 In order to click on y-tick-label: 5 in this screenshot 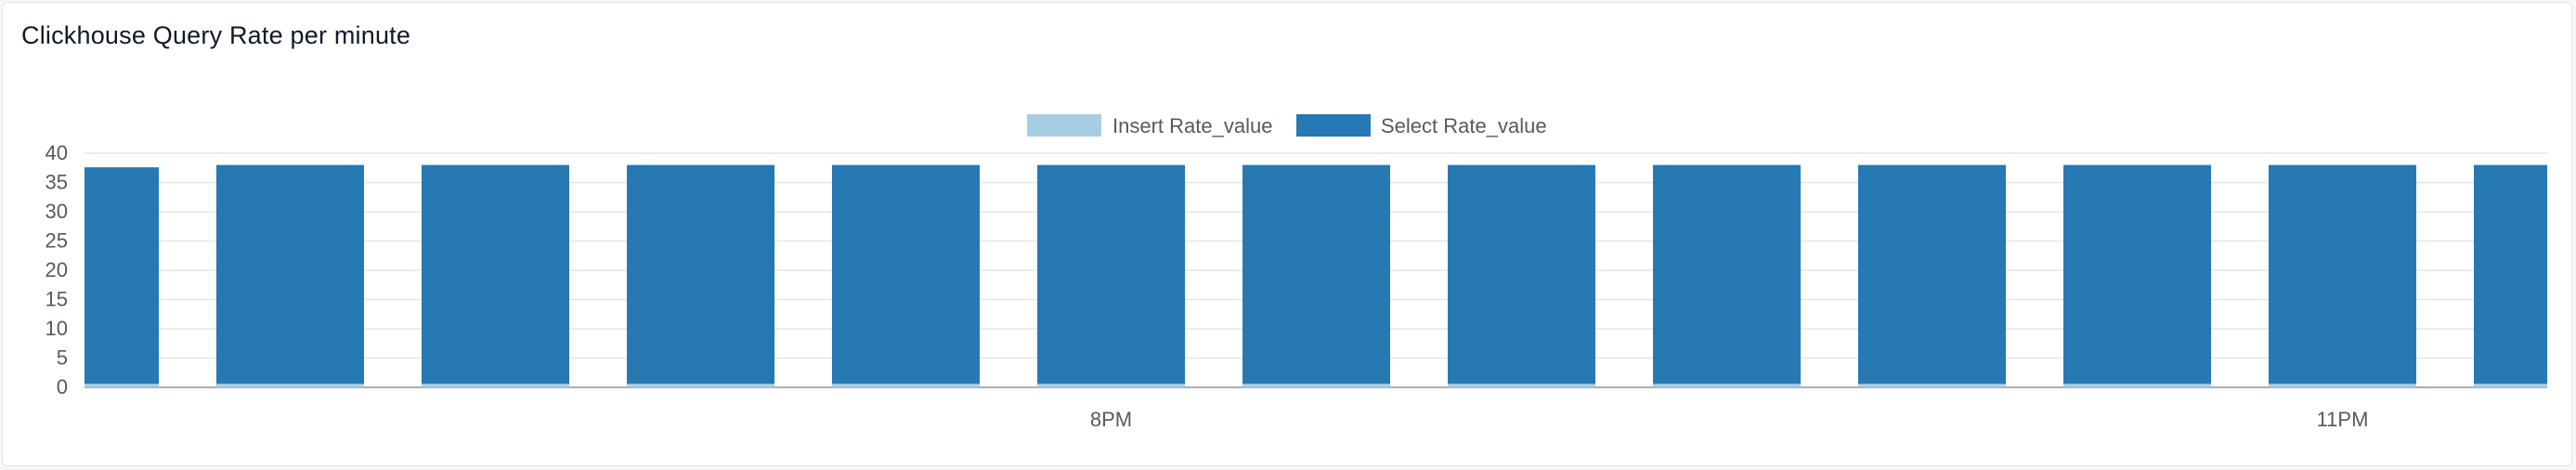, I will do `click(62, 358)`.